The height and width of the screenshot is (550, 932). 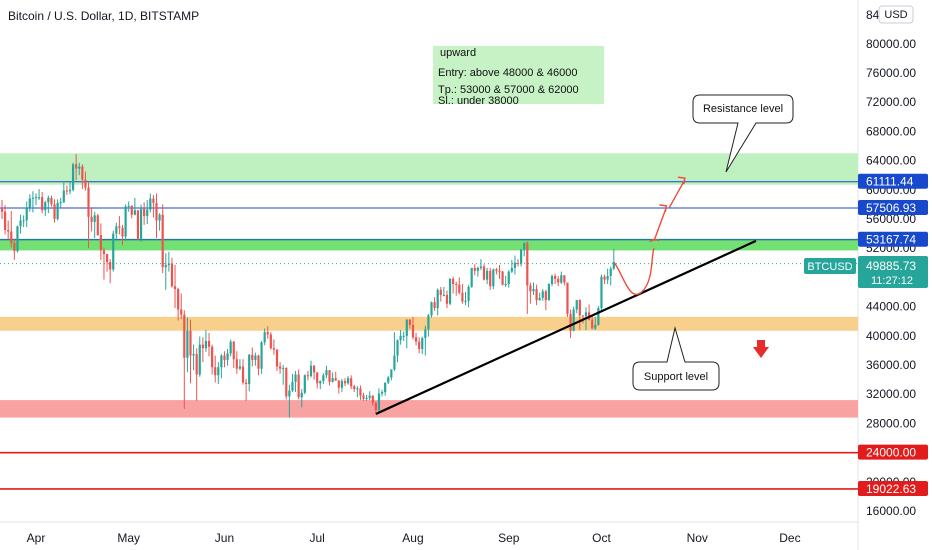 What do you see at coordinates (891, 161) in the screenshot?
I see `y-tick-label: 64000.00` at bounding box center [891, 161].